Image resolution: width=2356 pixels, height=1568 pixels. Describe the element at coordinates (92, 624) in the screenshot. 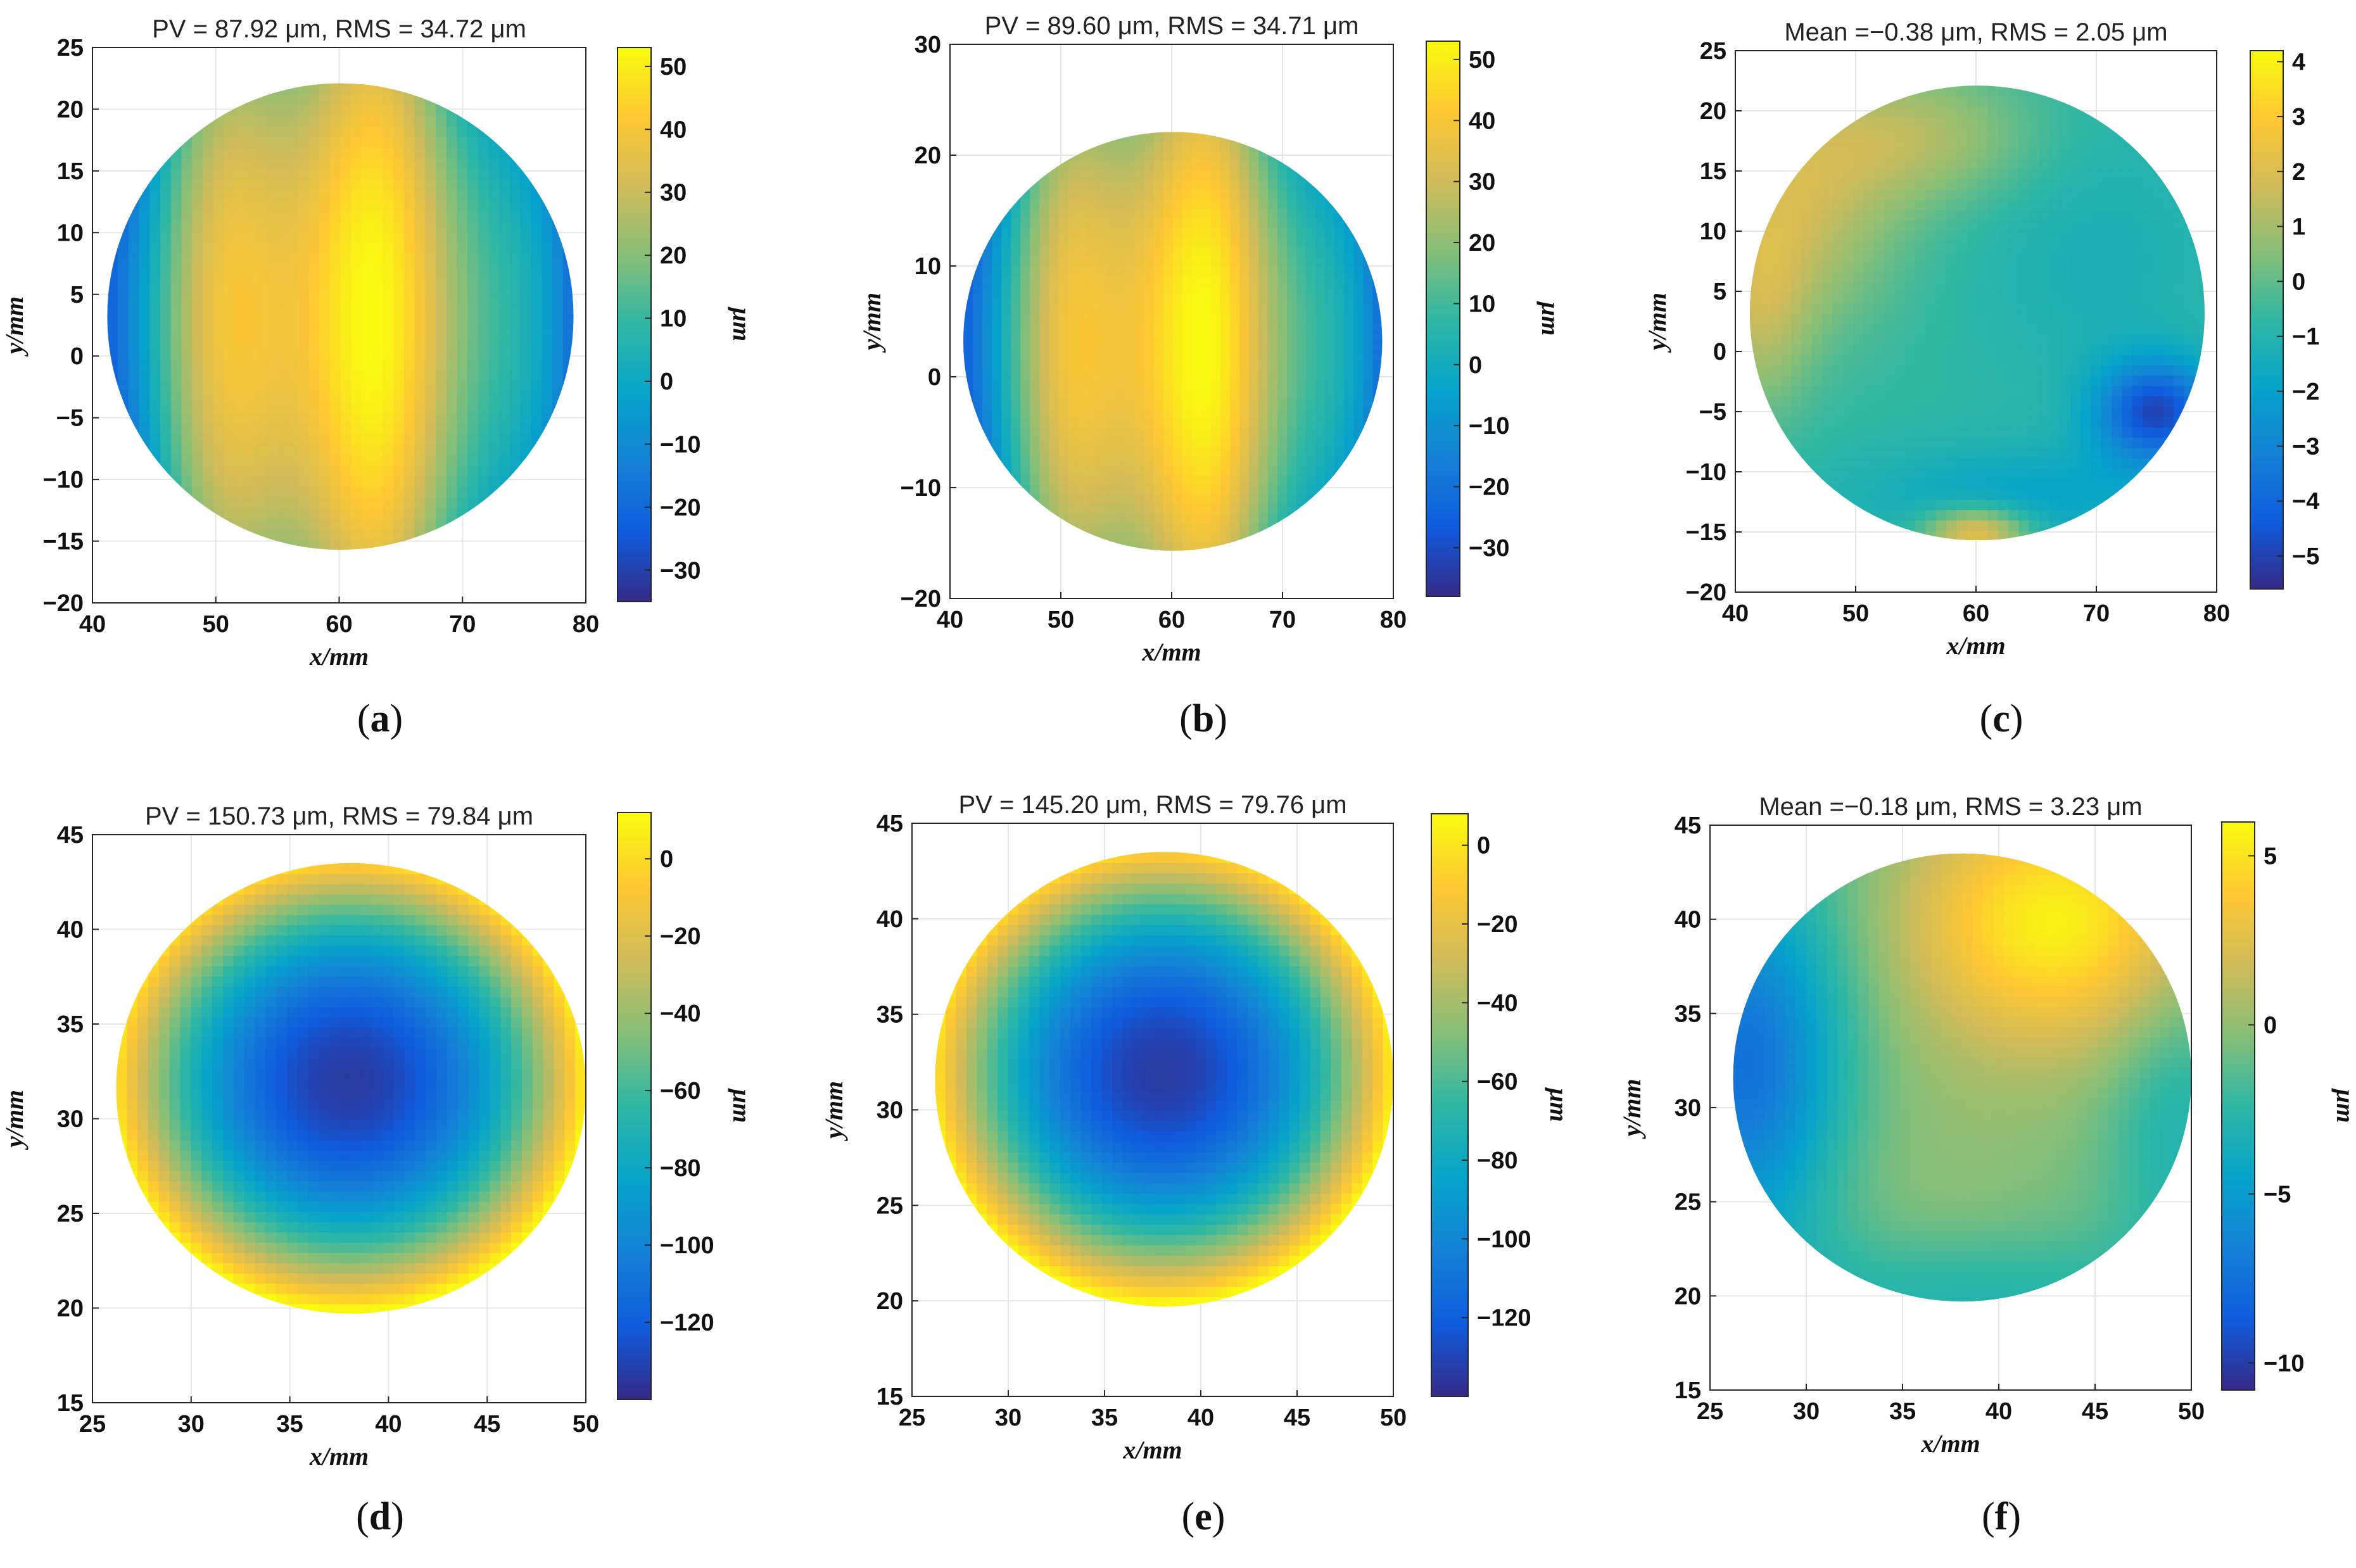

I see `x-tick-label: 40` at that location.